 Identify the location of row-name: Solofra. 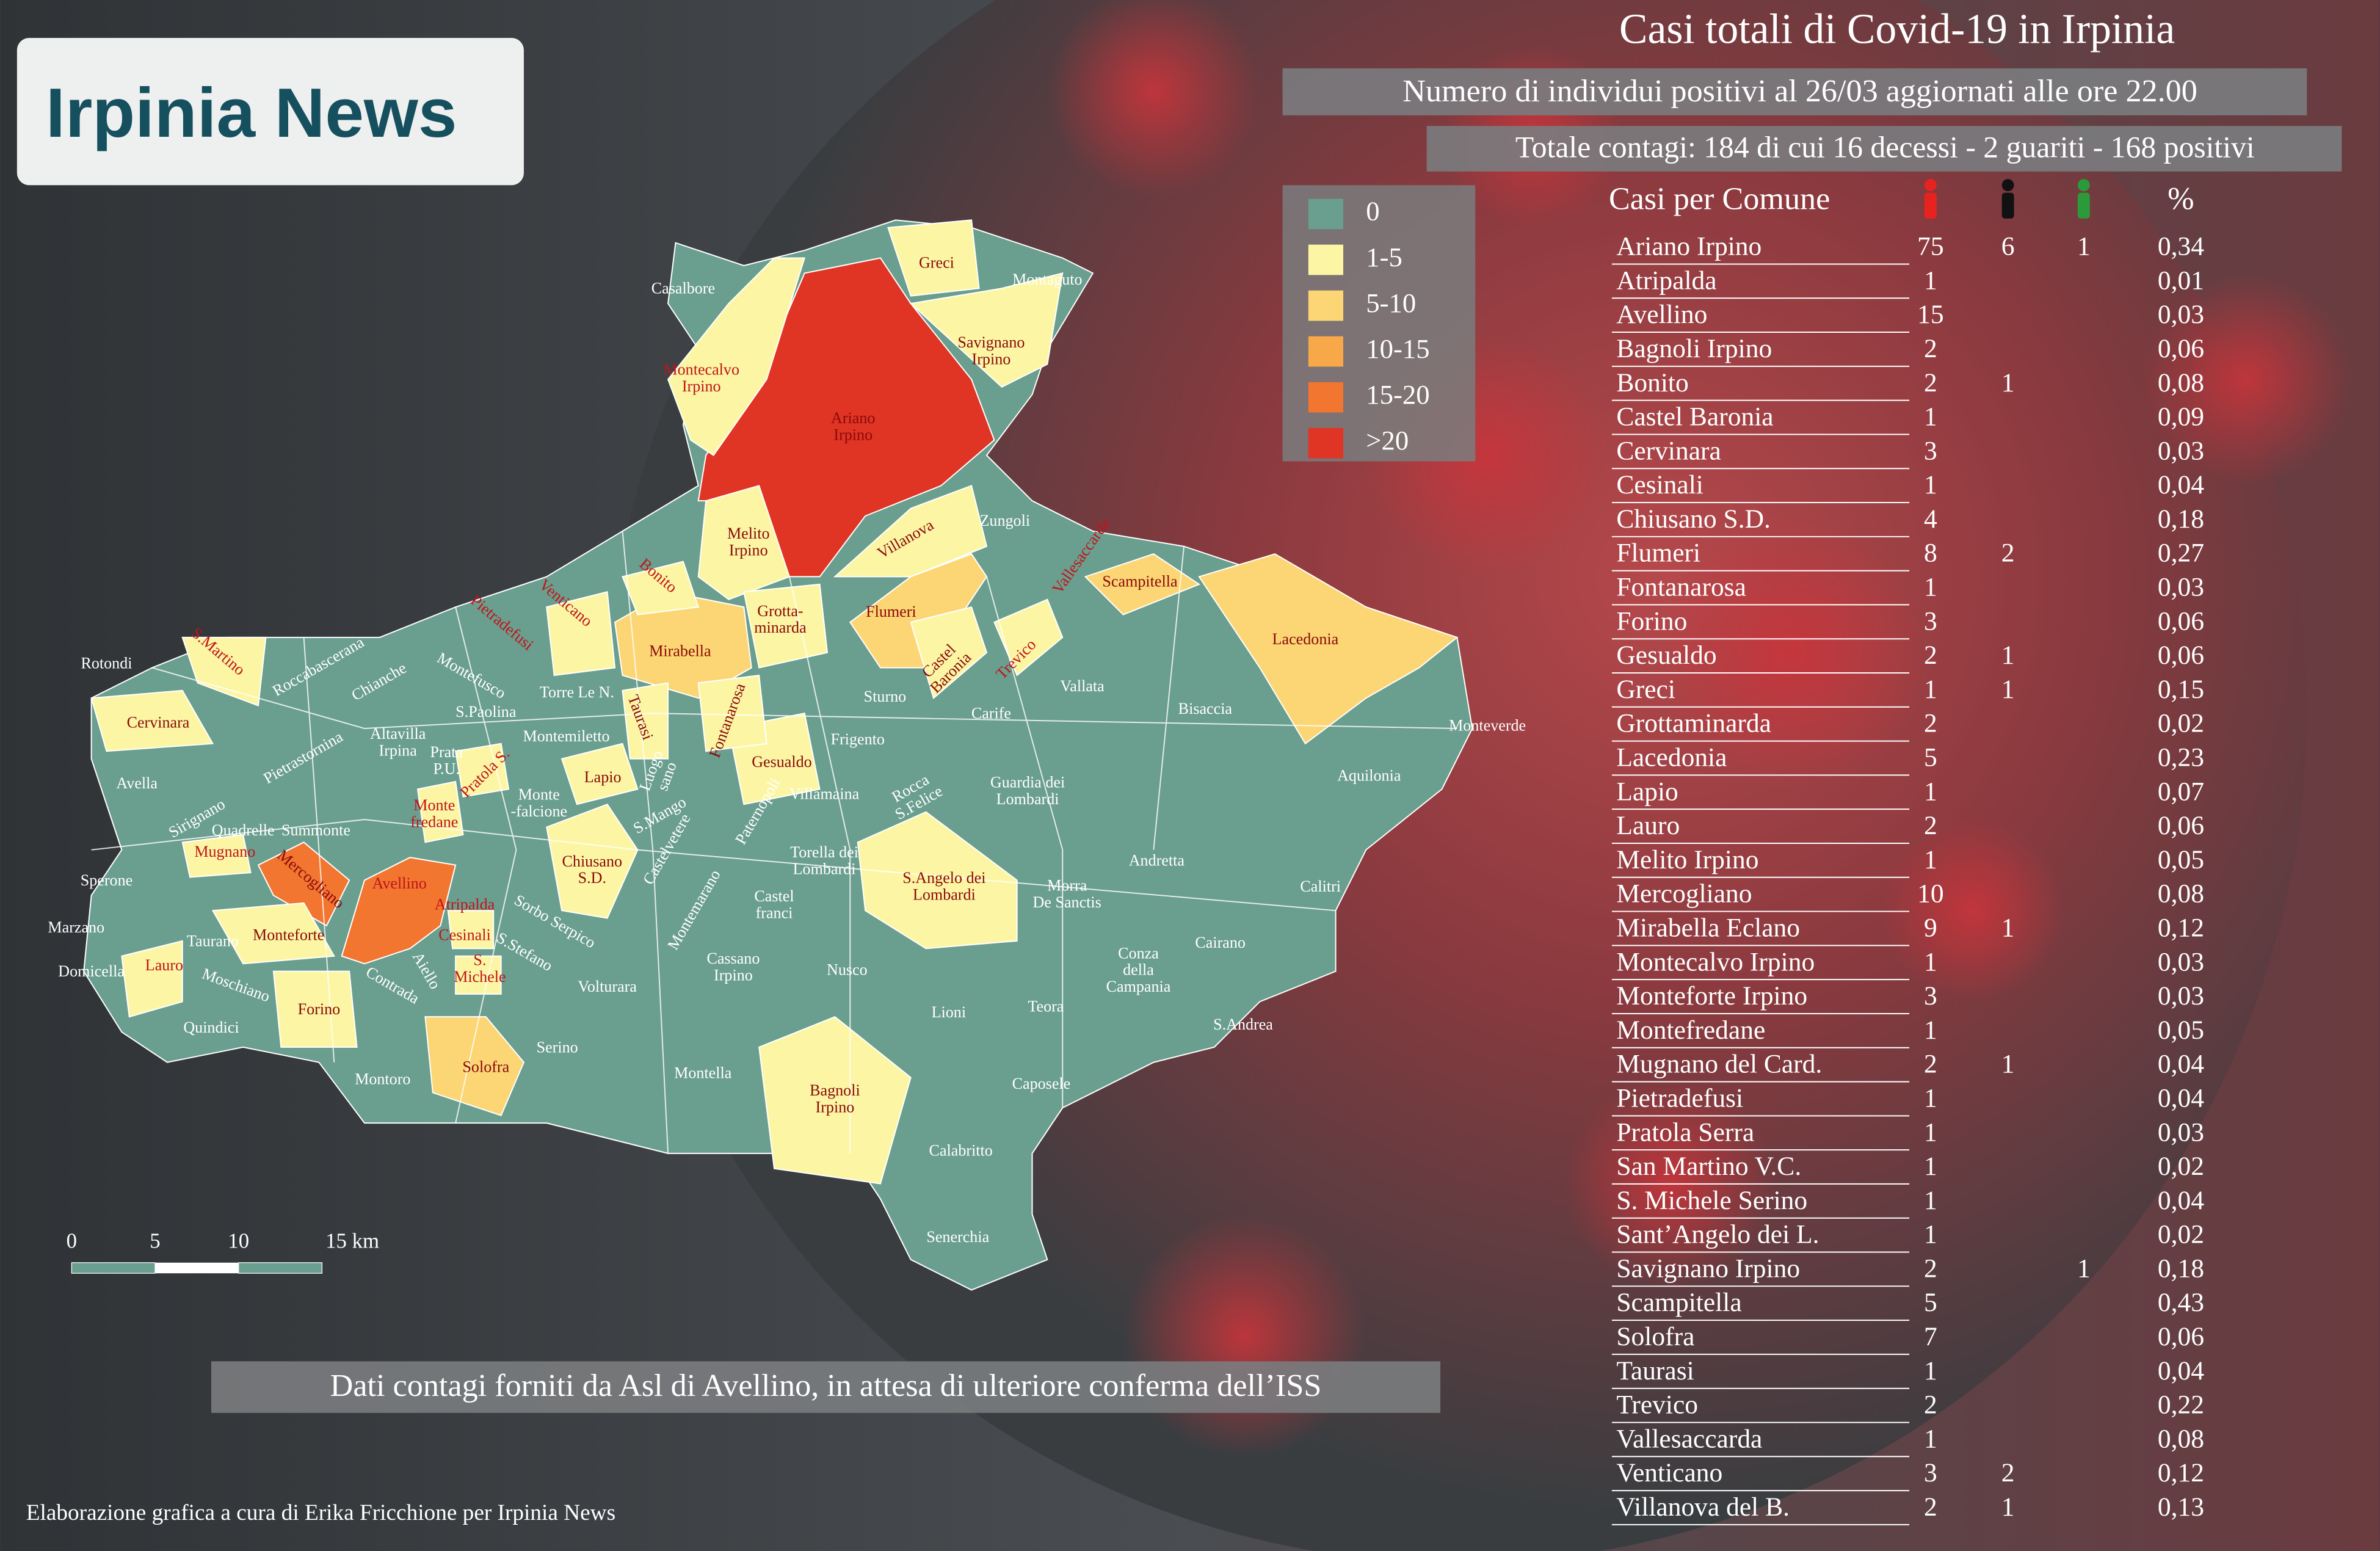
(1655, 1336).